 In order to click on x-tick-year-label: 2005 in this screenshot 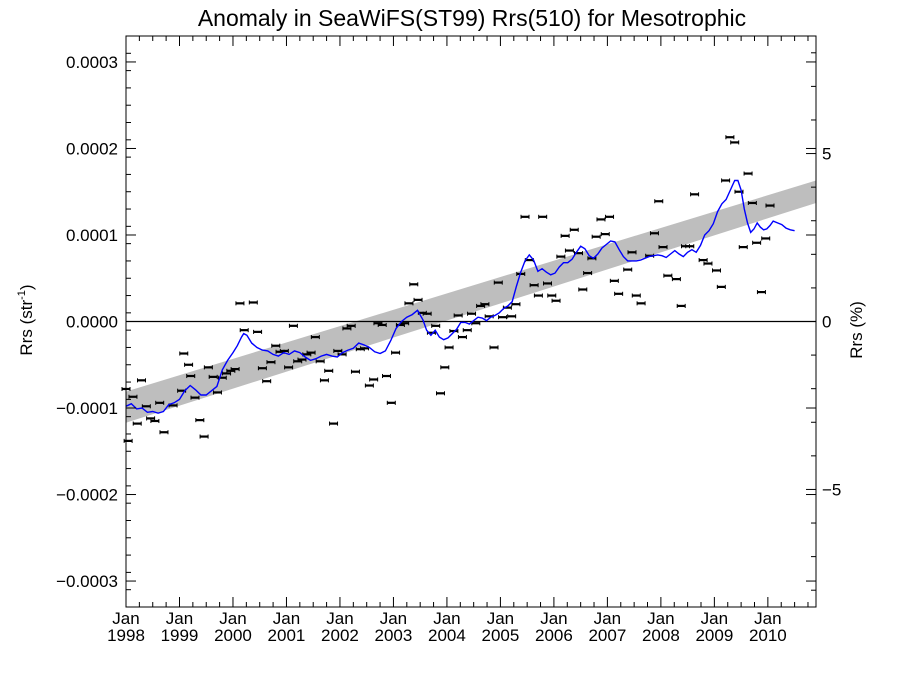, I will do `click(501, 635)`.